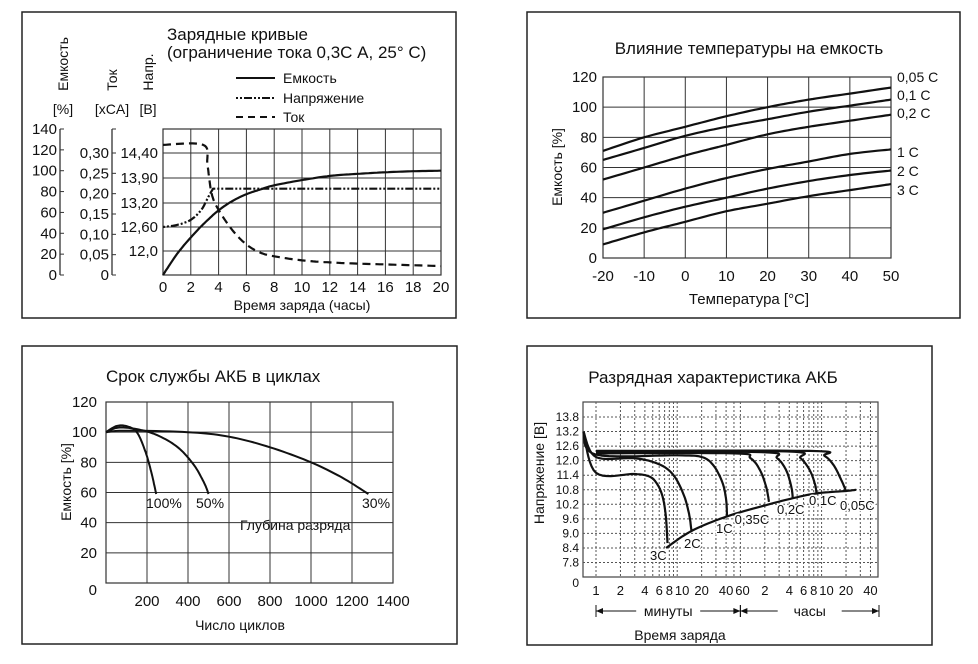  What do you see at coordinates (295, 525) in the screenshot?
I see `chart3-annotation: Глубина разряда` at bounding box center [295, 525].